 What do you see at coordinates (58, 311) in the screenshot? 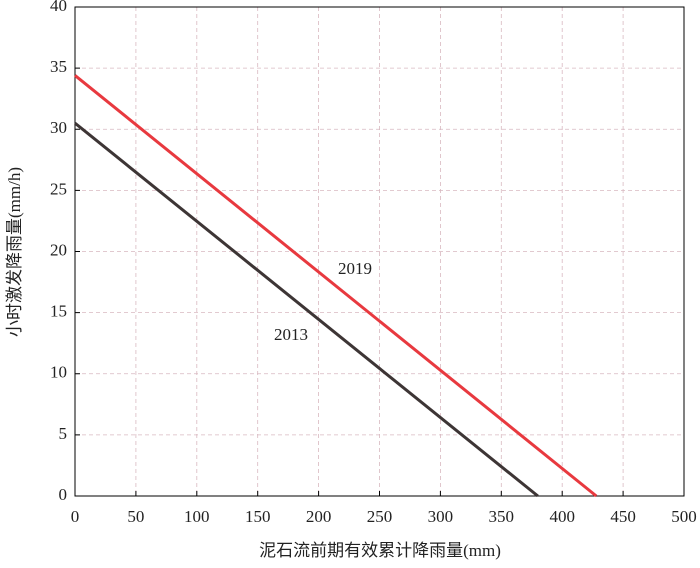
I see `y-tick-label: 15` at bounding box center [58, 311].